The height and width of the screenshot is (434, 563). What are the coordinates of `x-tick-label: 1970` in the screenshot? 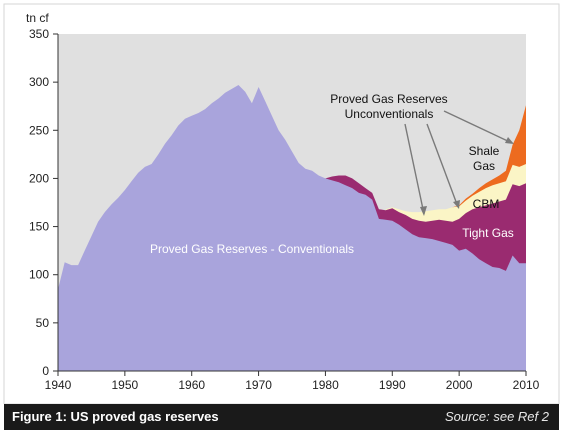 It's located at (258, 385).